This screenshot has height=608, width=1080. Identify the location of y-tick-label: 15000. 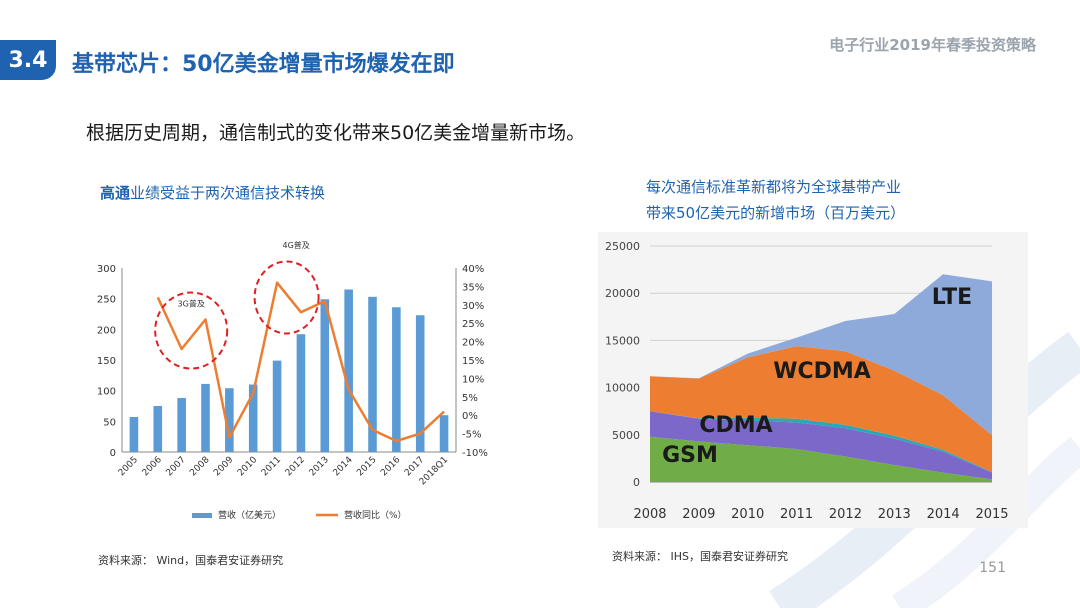
(622, 340).